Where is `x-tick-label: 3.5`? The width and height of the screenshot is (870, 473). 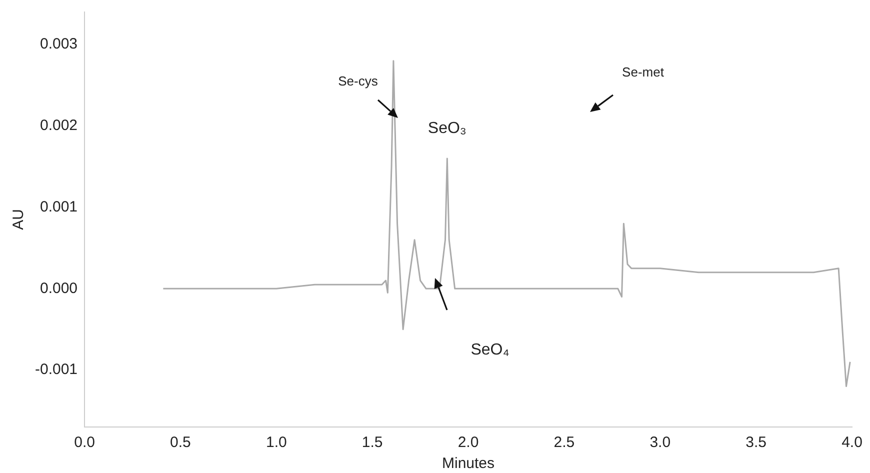
x-tick-label: 3.5 is located at coordinates (756, 443).